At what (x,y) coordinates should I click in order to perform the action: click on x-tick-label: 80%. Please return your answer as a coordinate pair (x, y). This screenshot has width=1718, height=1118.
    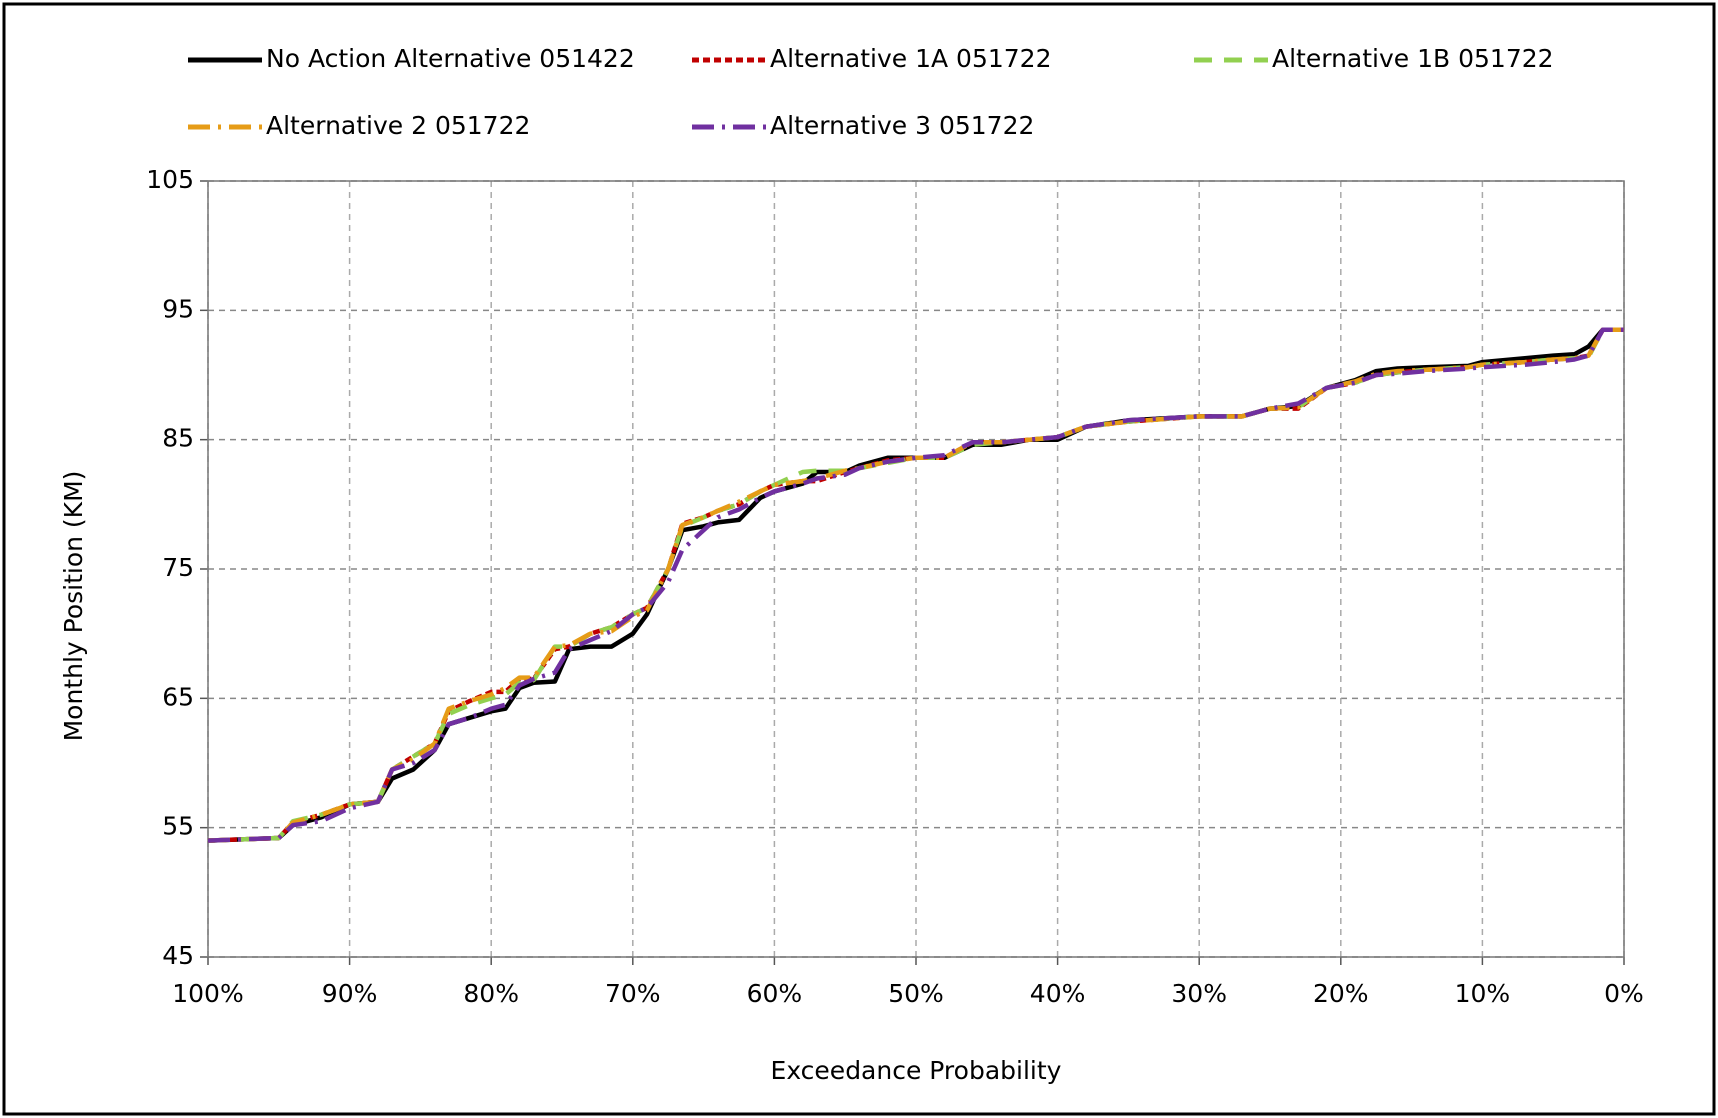
    Looking at the image, I should click on (491, 993).